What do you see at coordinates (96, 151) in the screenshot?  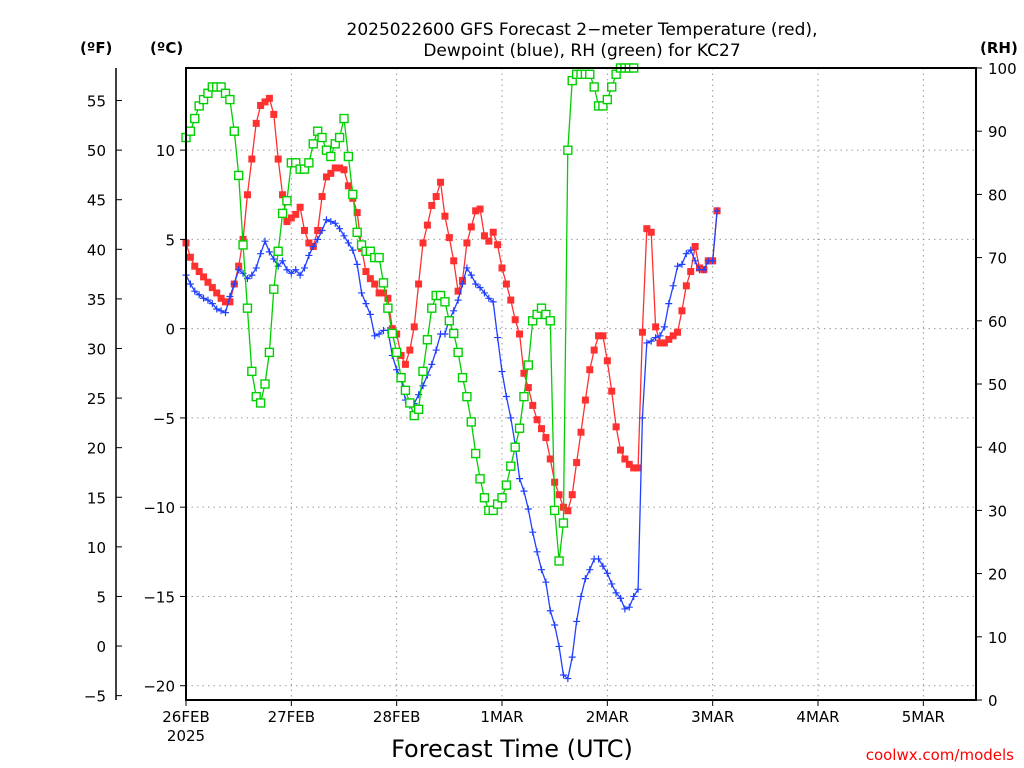 I see `fahrenheit-tick-label: 50` at bounding box center [96, 151].